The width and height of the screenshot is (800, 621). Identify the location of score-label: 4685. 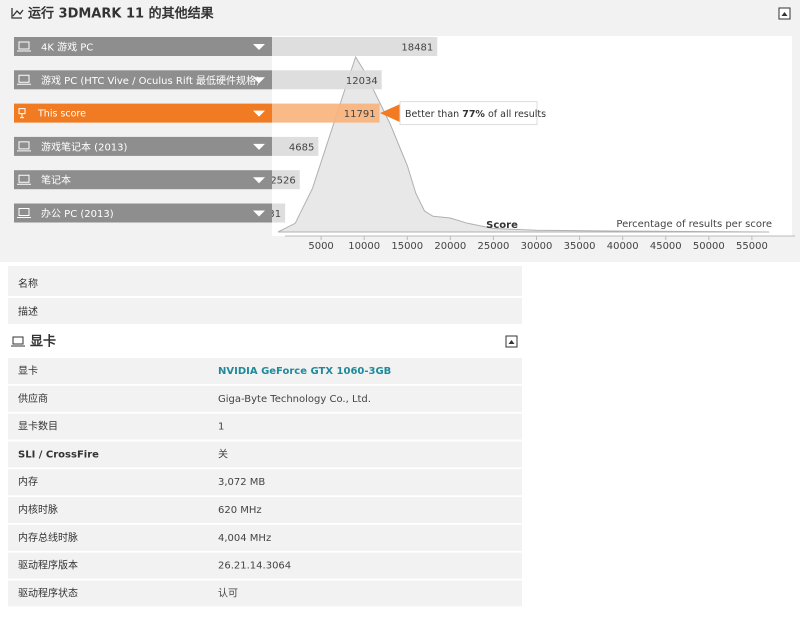
(301, 147).